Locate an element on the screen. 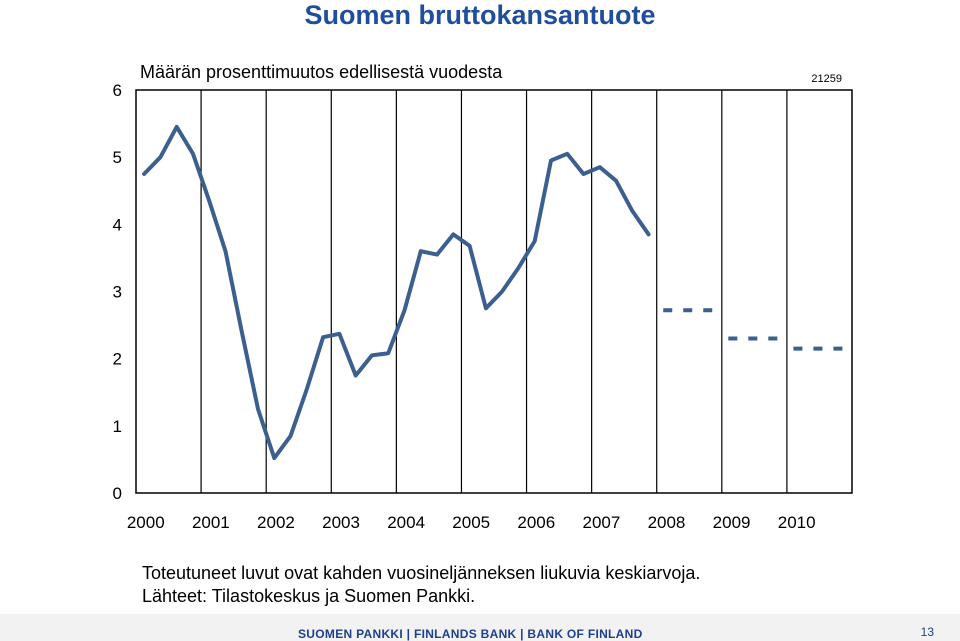 The width and height of the screenshot is (960, 641). page-title: Suomen bruttokansantuote is located at coordinates (480, 15).